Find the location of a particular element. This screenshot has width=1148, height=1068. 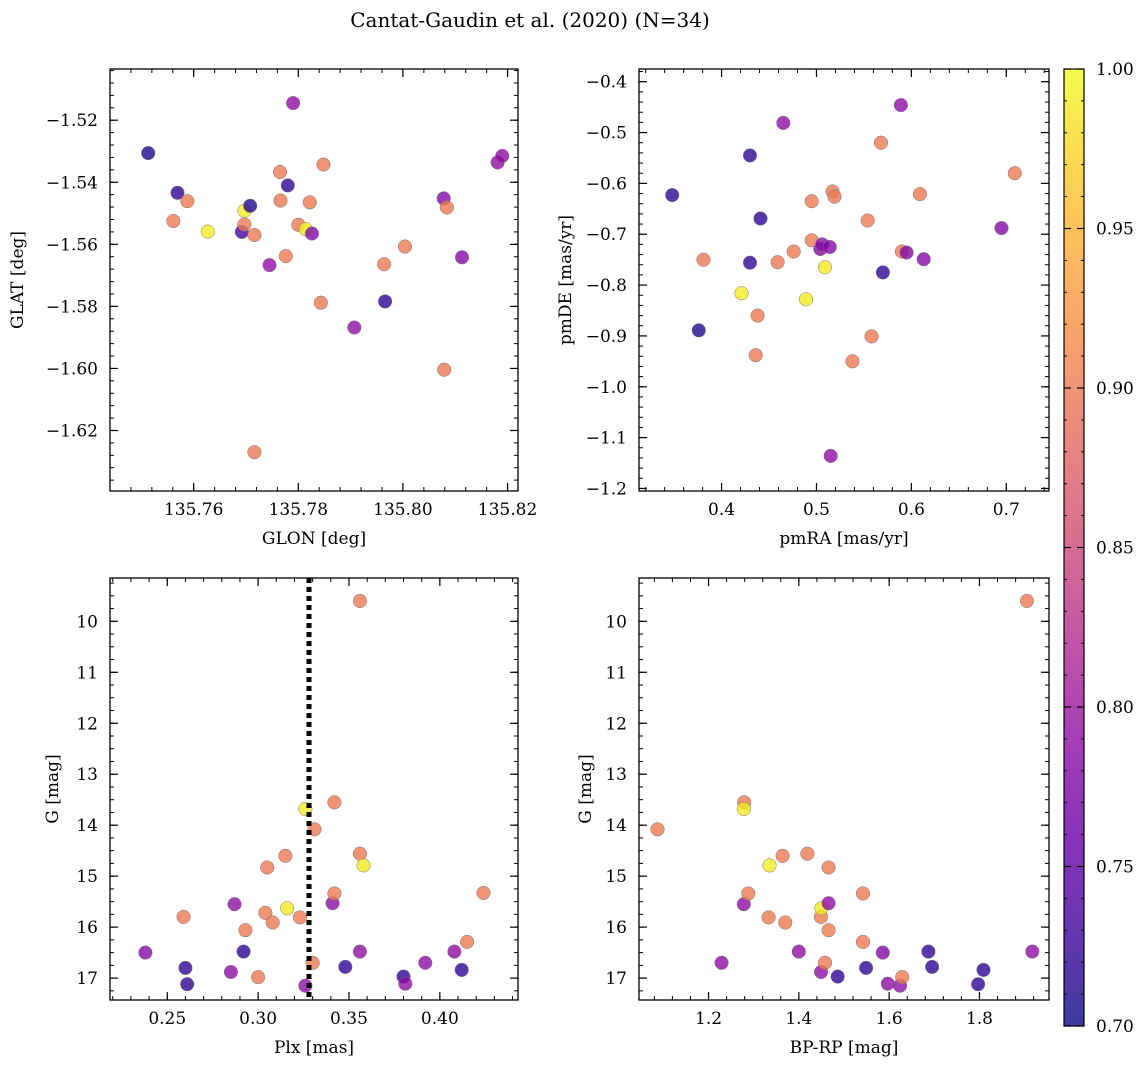

colorbar-tick-label: 0.85 is located at coordinates (1115, 549).